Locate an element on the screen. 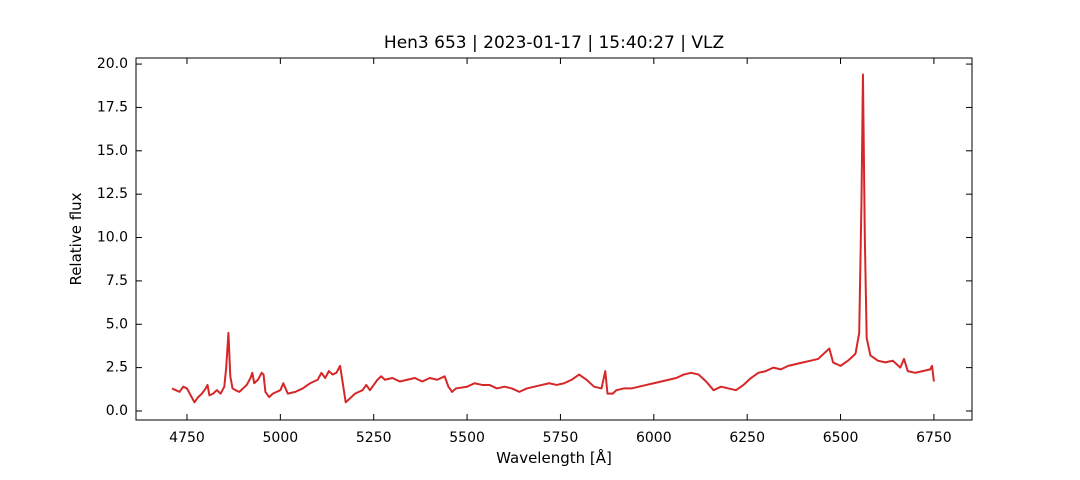  x-tick-label: 5500 is located at coordinates (467, 438).